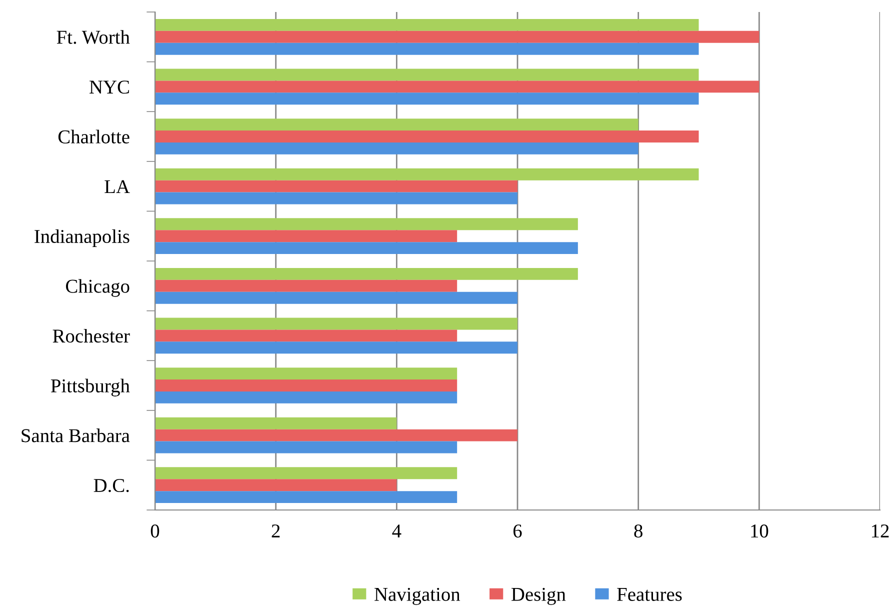  What do you see at coordinates (117, 187) in the screenshot?
I see `y-tick-label: LA` at bounding box center [117, 187].